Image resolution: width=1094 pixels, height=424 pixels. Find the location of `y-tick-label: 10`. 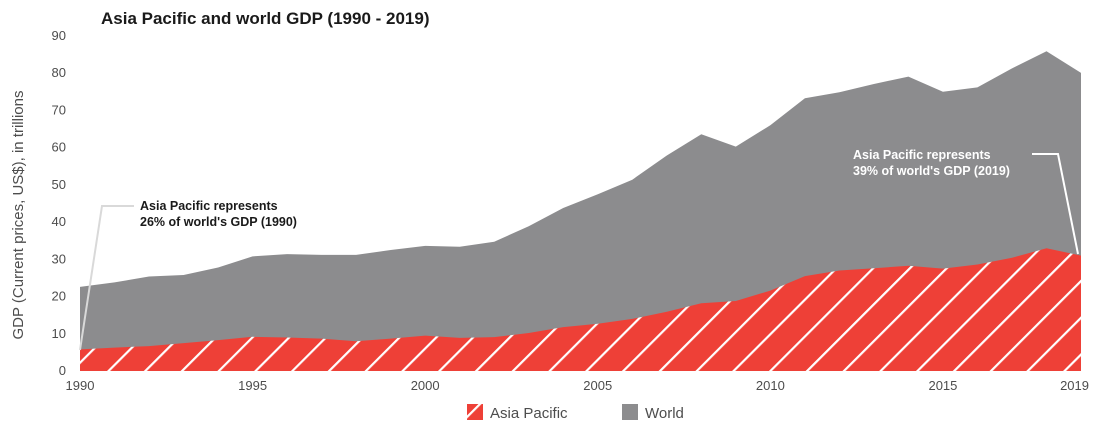

y-tick-label: 10 is located at coordinates (59, 333).